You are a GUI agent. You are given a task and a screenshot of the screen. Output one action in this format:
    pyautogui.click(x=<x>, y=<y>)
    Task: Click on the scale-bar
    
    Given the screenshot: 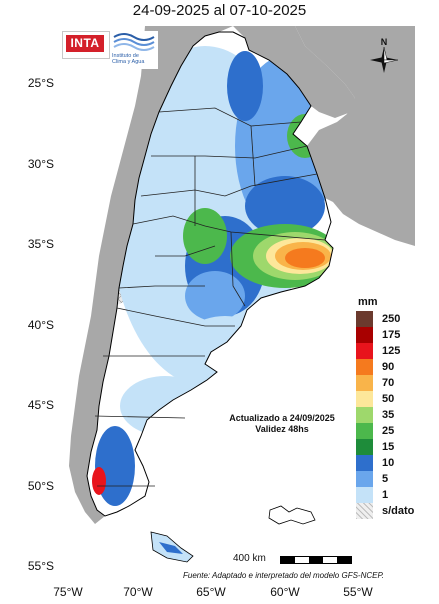 What is the action you would take?
    pyautogui.click(x=316, y=560)
    